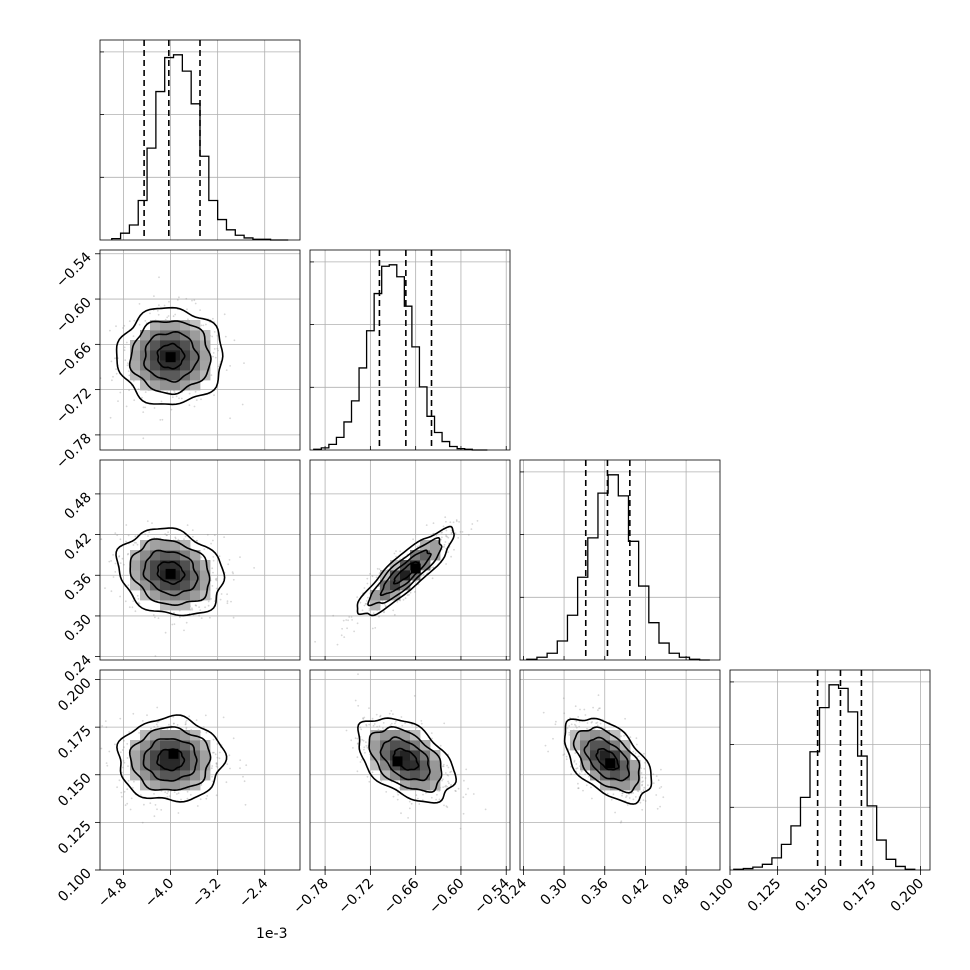 This screenshot has width=970, height=970. What do you see at coordinates (77, 546) in the screenshot?
I see `y-tick-label-2-3: 0.42` at bounding box center [77, 546].